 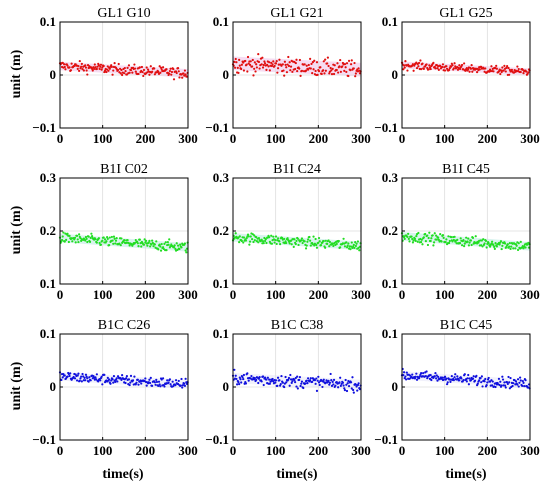 What do you see at coordinates (319, 450) in the screenshot?
I see `x-tick-label: 200` at bounding box center [319, 450].